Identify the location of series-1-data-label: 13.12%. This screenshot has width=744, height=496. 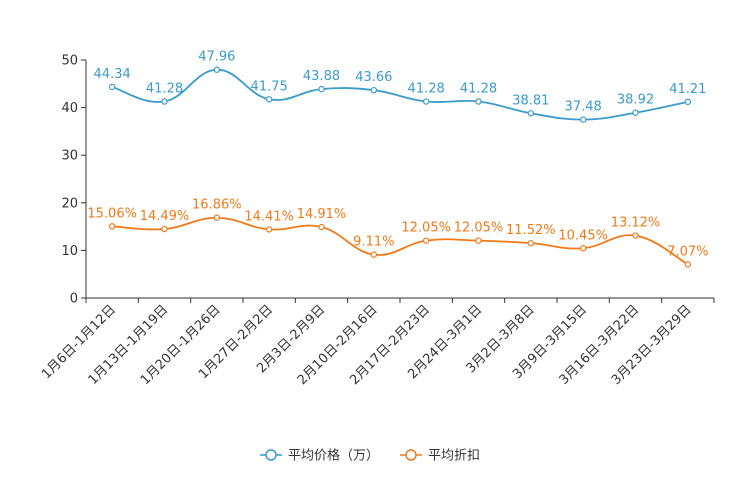
(636, 223).